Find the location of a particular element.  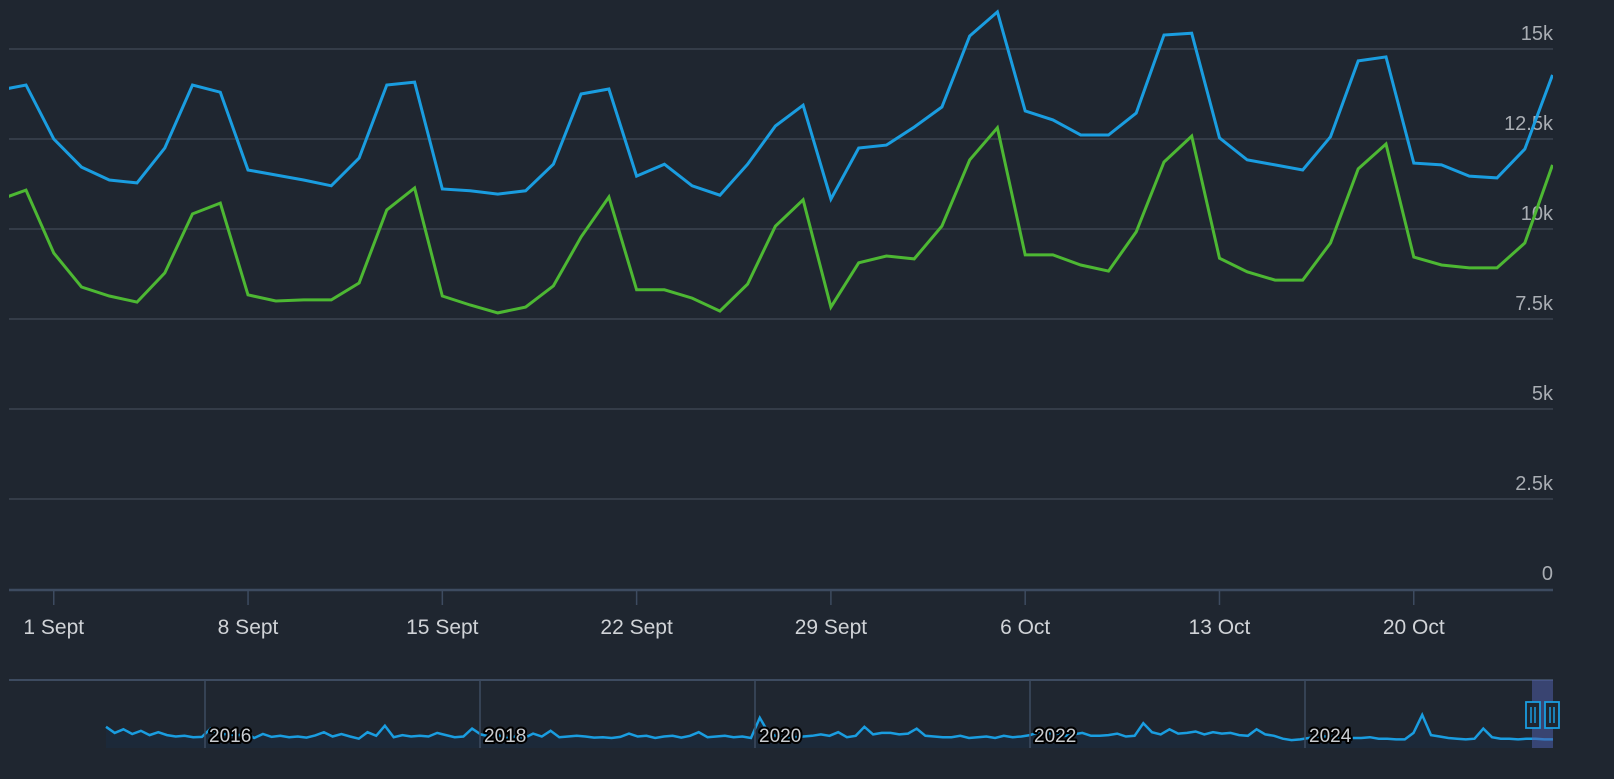

navigator-area is located at coordinates (829, 731).